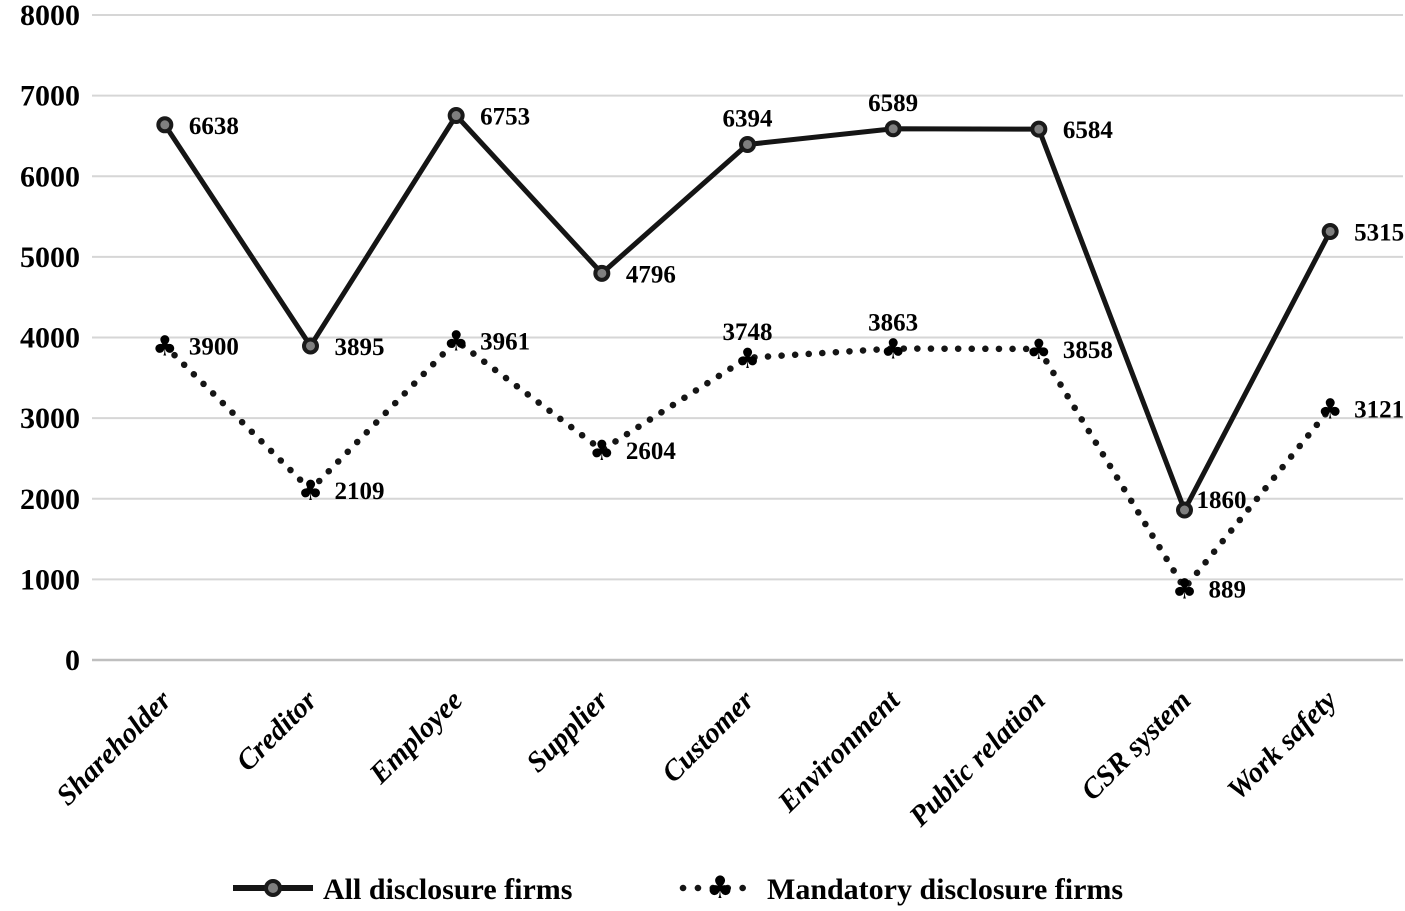  What do you see at coordinates (214, 126) in the screenshot?
I see `data-label: 6638` at bounding box center [214, 126].